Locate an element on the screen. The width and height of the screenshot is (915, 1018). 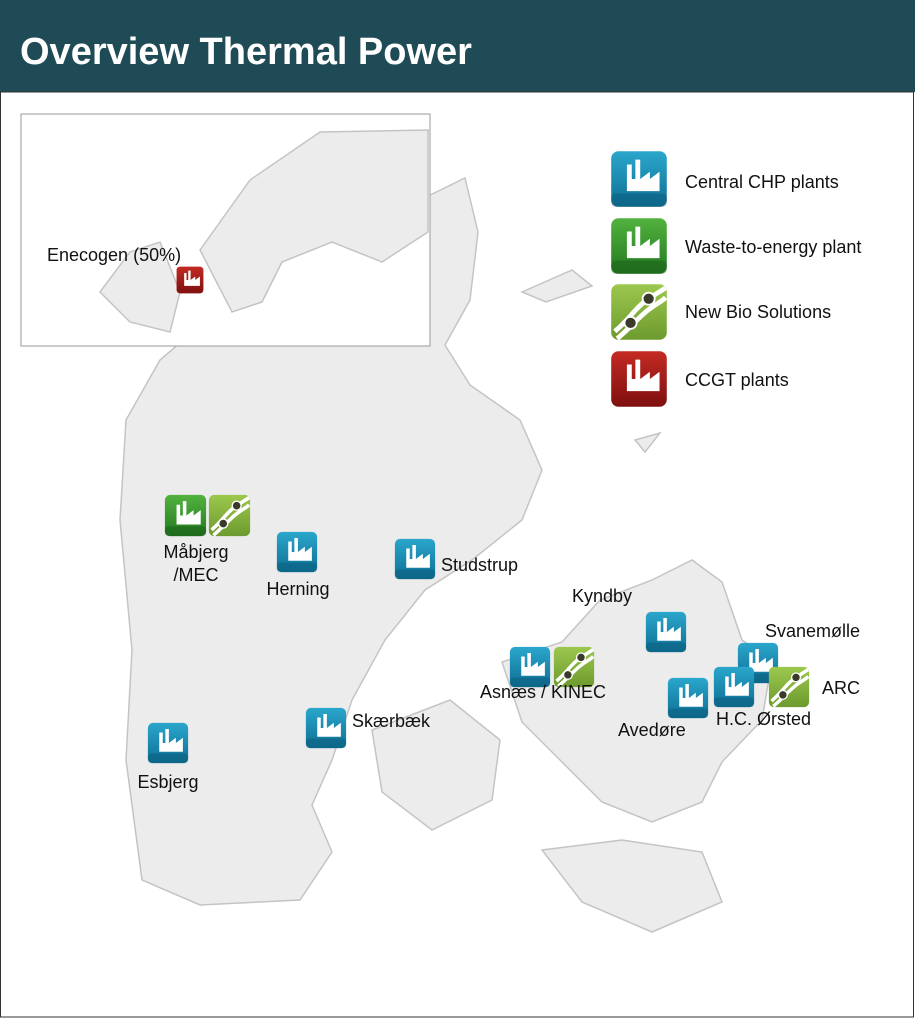
site-label: Svanemølle is located at coordinates (812, 631).